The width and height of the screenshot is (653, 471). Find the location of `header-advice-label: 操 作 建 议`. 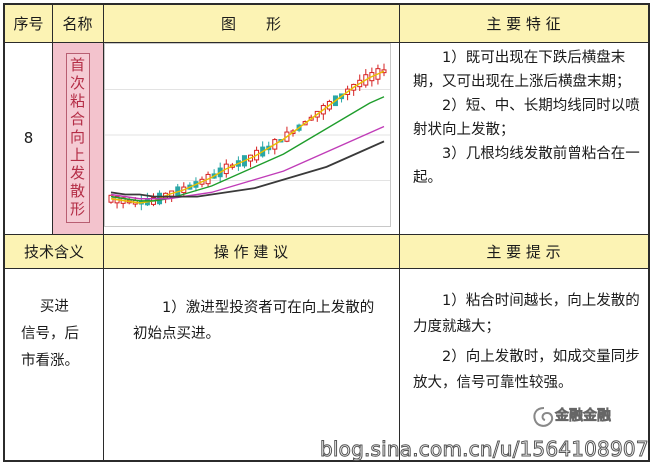

header-advice-label: 操 作 建 议 is located at coordinates (251, 251).